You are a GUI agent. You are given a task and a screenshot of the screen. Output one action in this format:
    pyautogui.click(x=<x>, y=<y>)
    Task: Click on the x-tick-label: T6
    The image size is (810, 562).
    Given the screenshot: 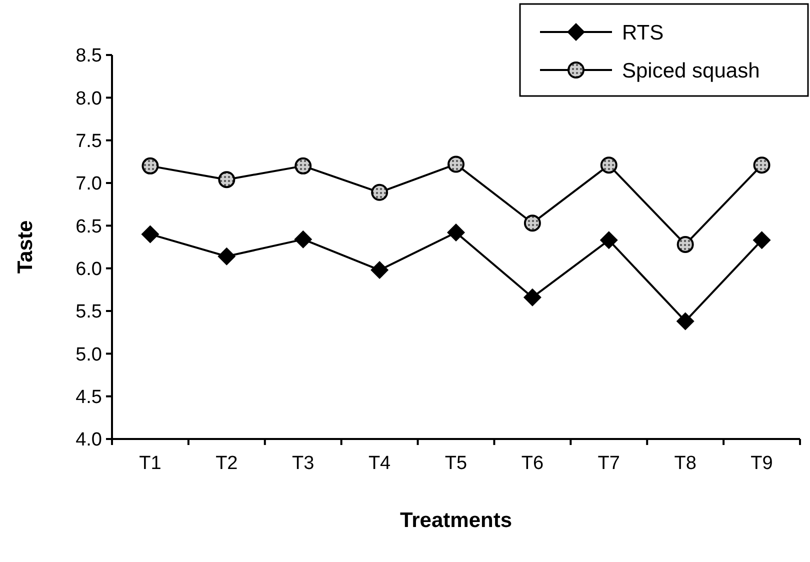 What is the action you would take?
    pyautogui.click(x=532, y=463)
    